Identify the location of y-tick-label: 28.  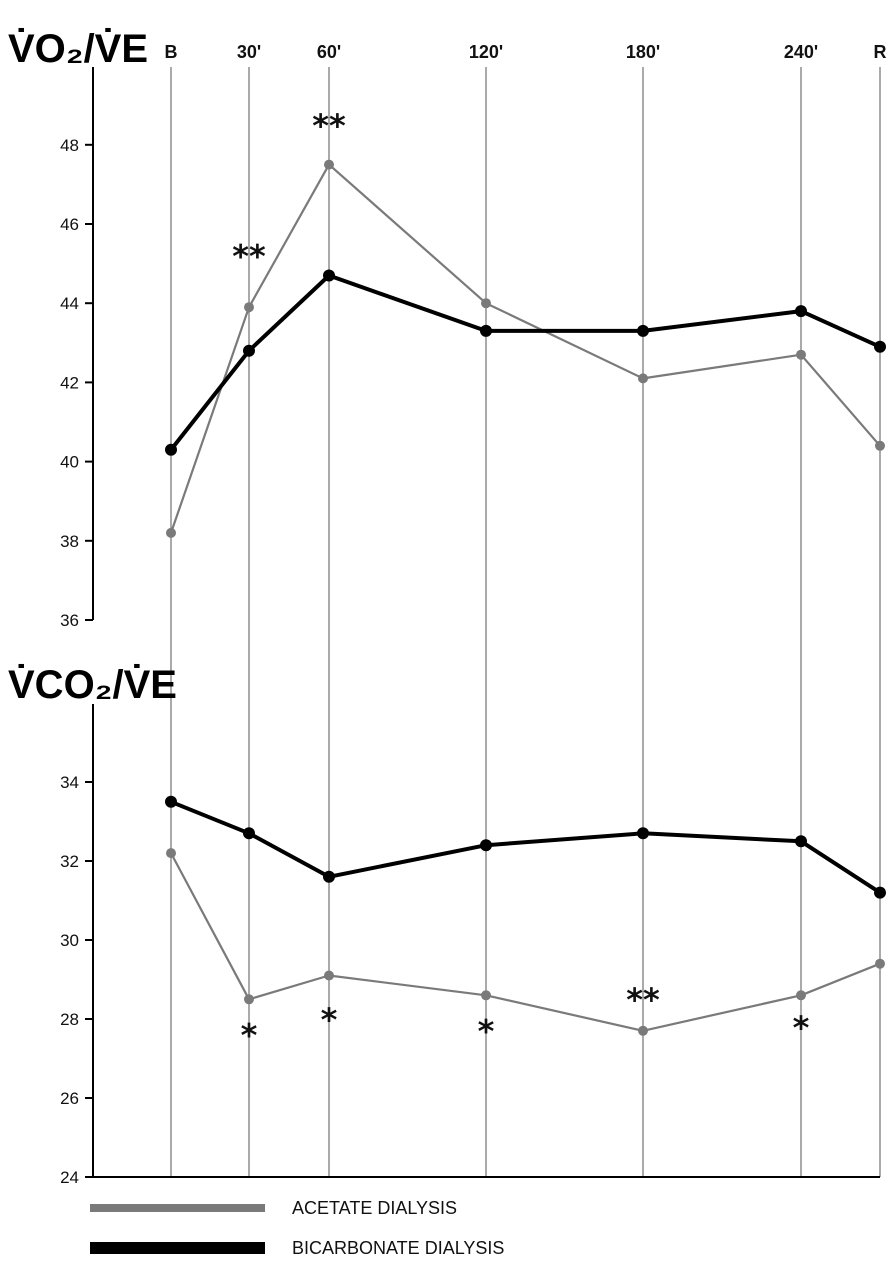
(69, 1019).